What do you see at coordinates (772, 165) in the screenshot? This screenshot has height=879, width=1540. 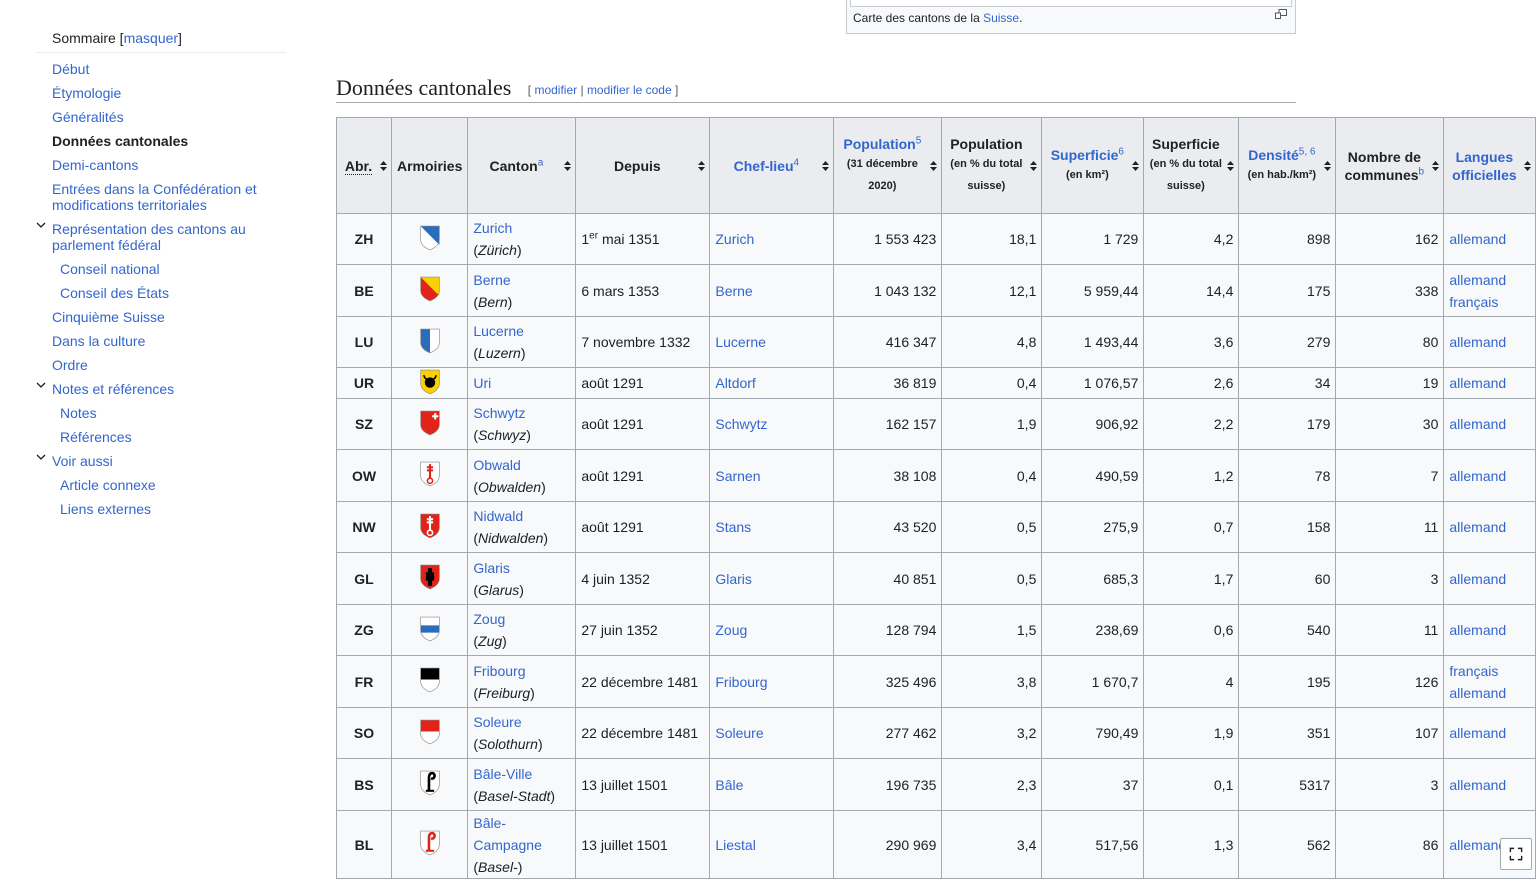 I see `col-chef-lieu: Chef-lieu4` at bounding box center [772, 165].